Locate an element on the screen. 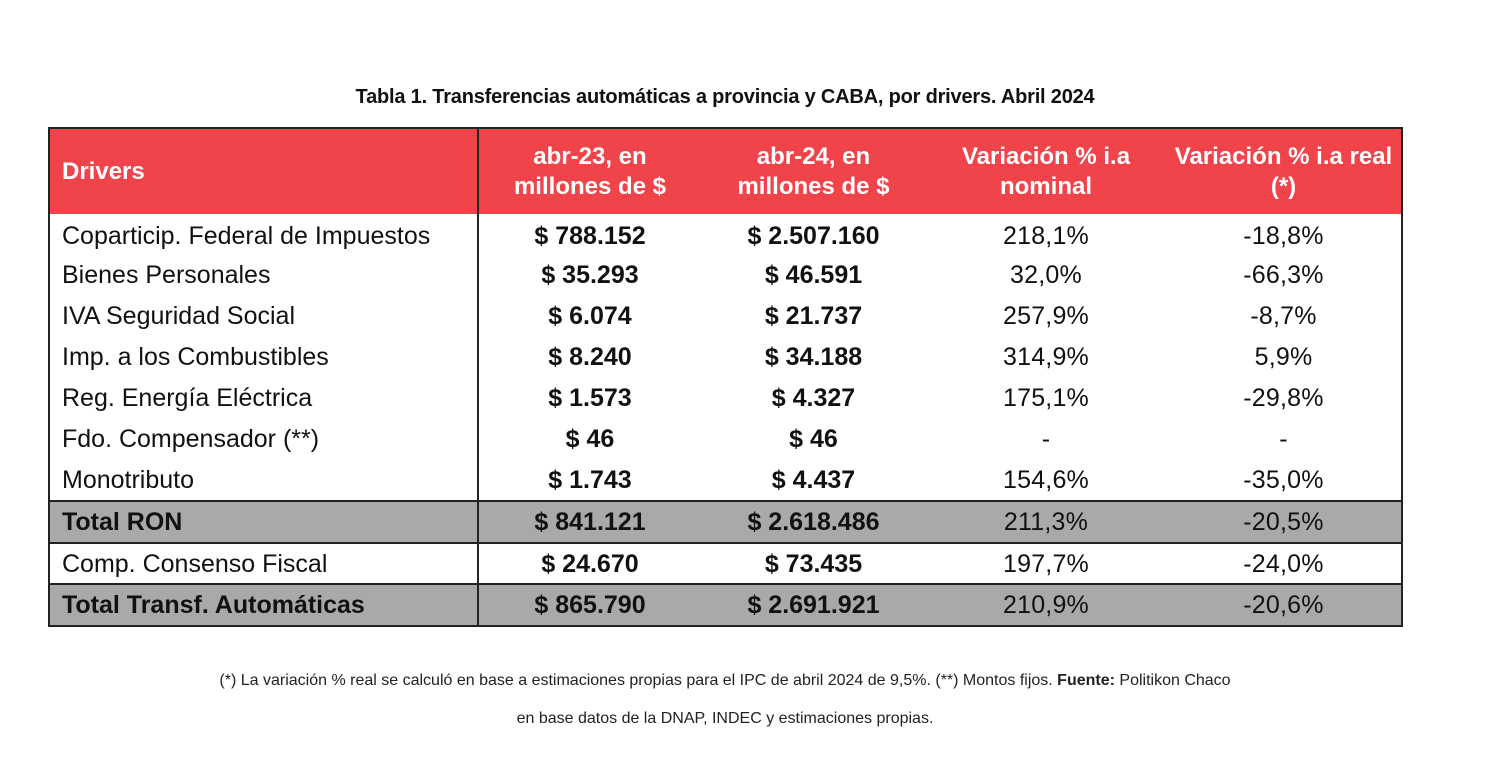 The height and width of the screenshot is (757, 1500). row-variacion-real: -18,8% is located at coordinates (1283, 236).